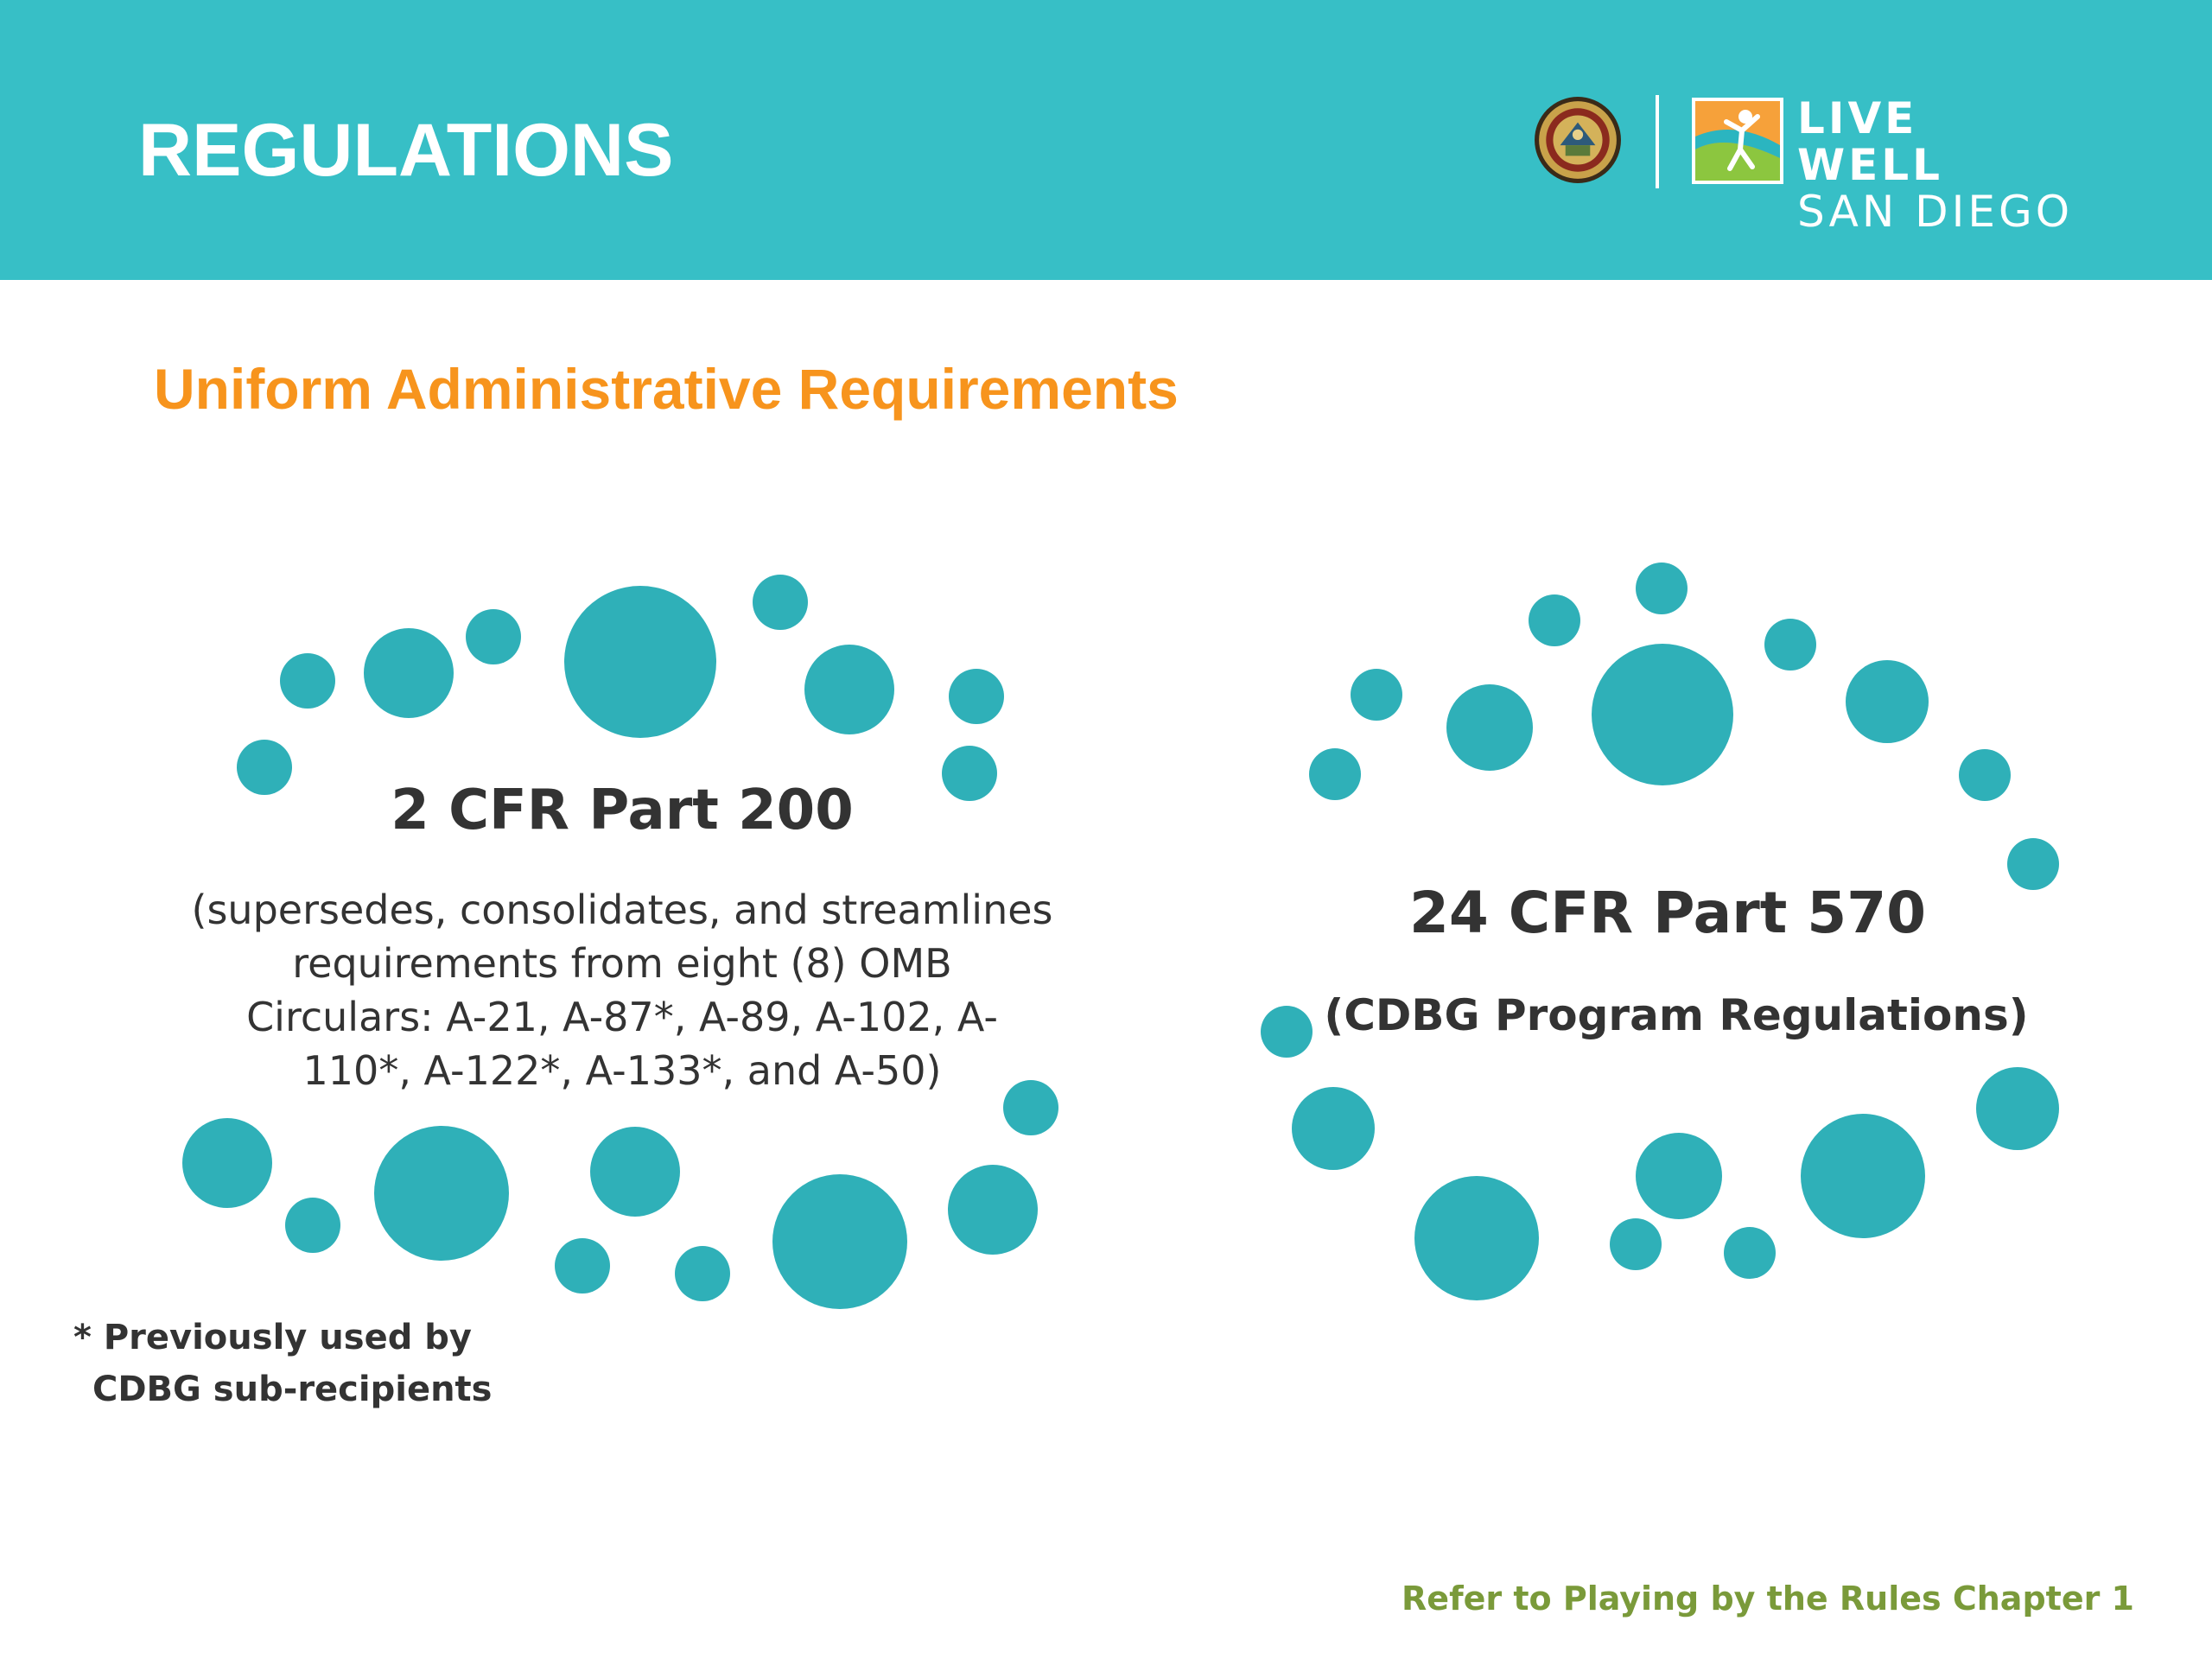  What do you see at coordinates (1935, 212) in the screenshot?
I see `logo-line-2: SAN DIEGO` at bounding box center [1935, 212].